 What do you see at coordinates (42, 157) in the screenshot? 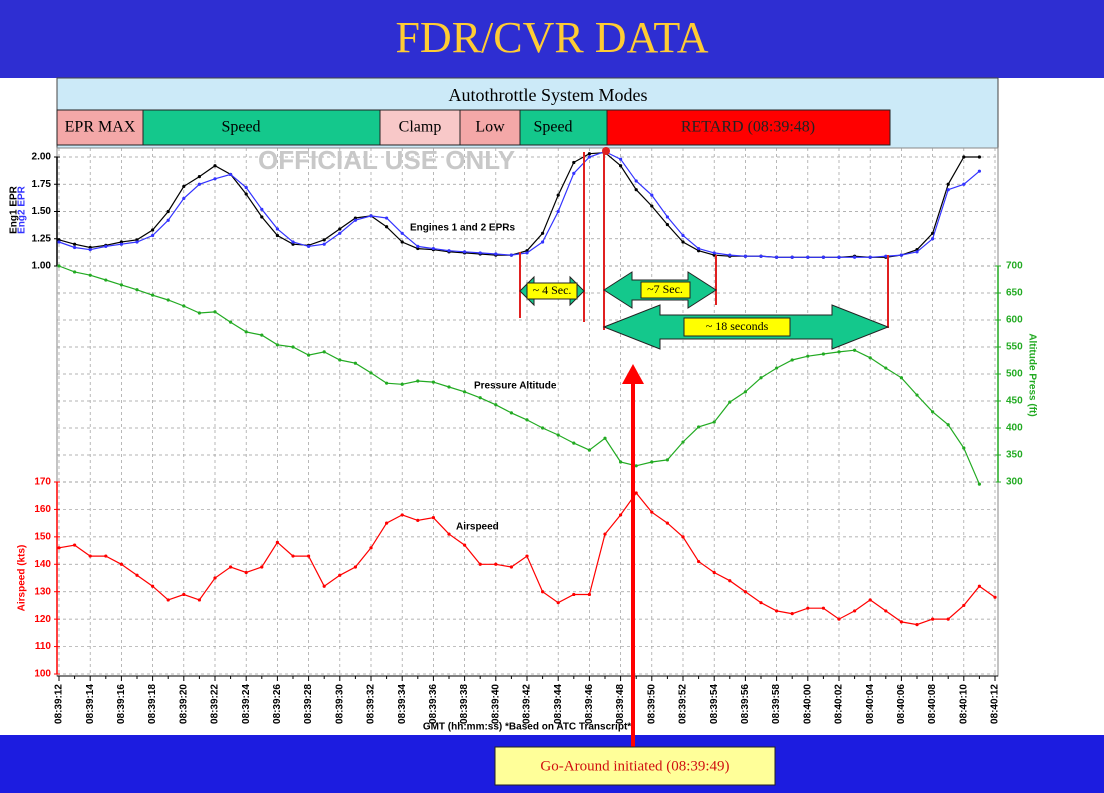
I see `y-tick-label: 2.00` at bounding box center [42, 157].